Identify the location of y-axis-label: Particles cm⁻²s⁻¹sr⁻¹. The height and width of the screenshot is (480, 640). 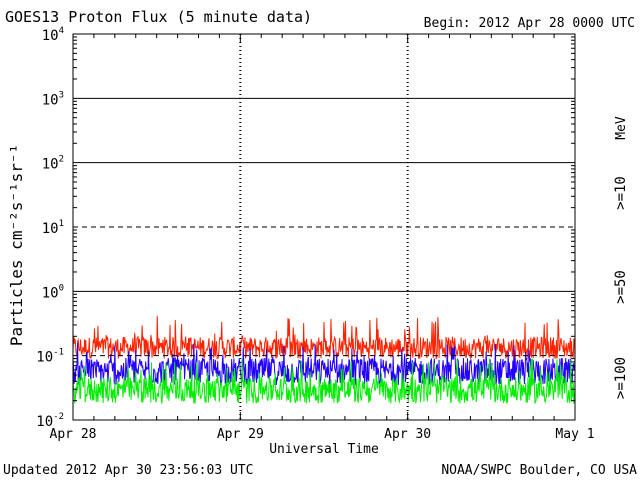
(16, 245).